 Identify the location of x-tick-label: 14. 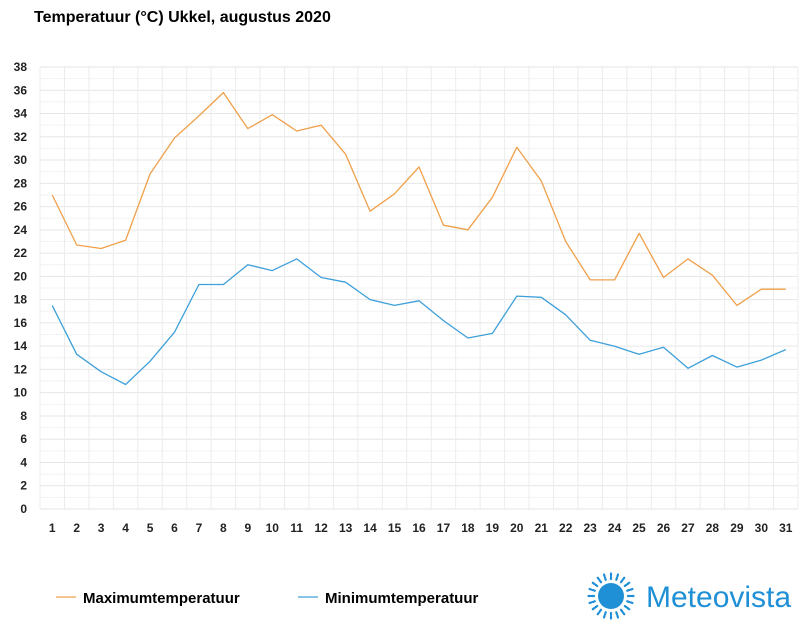
(370, 528).